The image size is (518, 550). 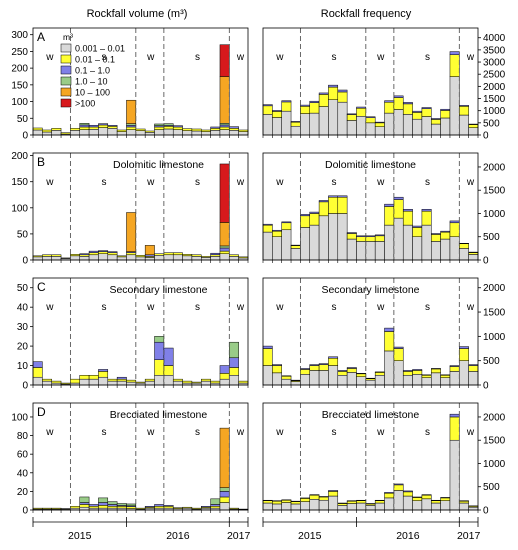 I want to click on legend-label-4: 10 – 100, so click(x=92, y=93).